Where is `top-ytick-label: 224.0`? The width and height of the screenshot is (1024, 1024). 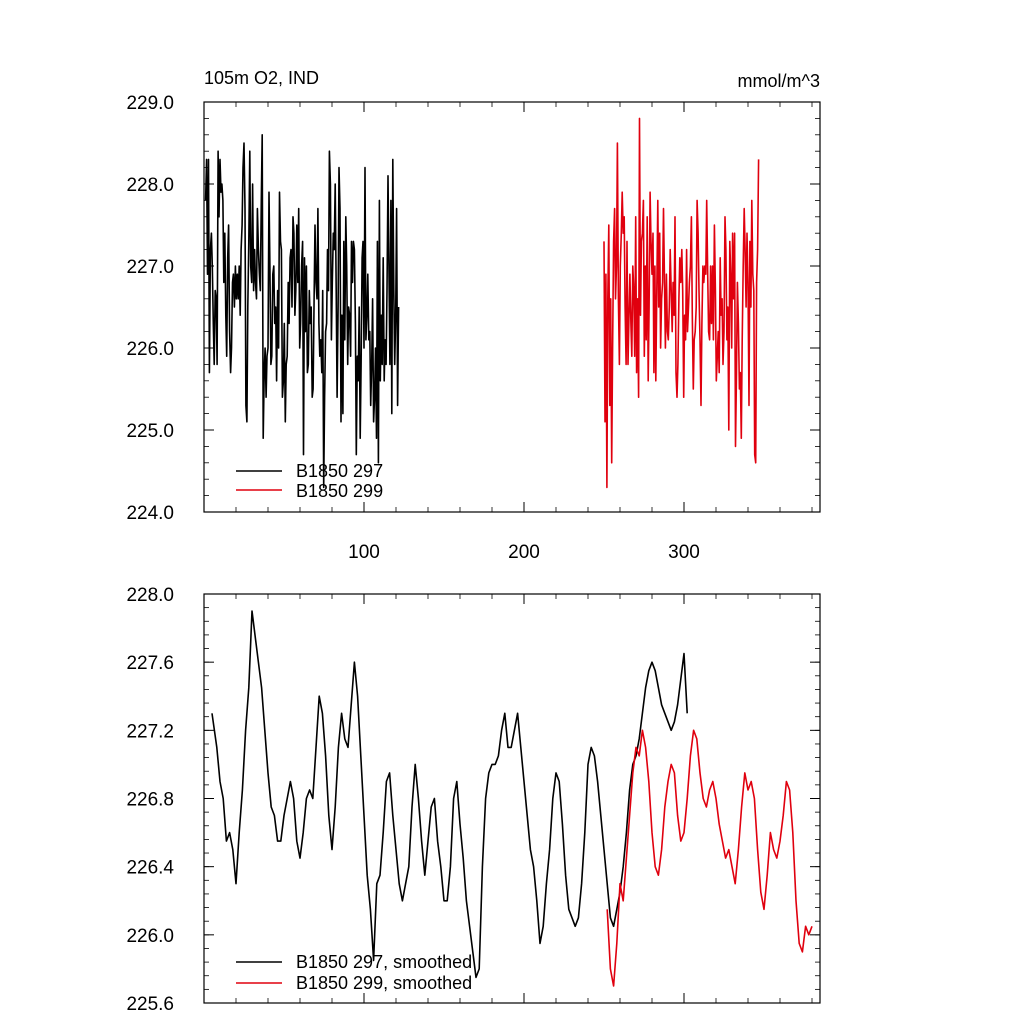
top-ytick-label: 224.0 is located at coordinates (150, 513).